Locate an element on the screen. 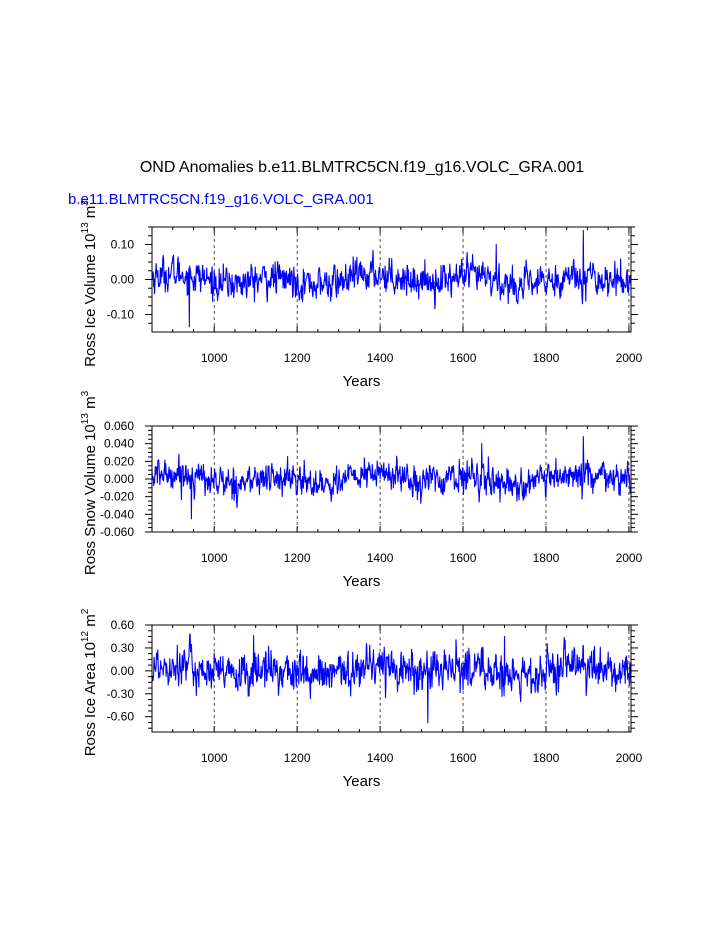  y-axis-label-exponent: 12 is located at coordinates (85, 637).